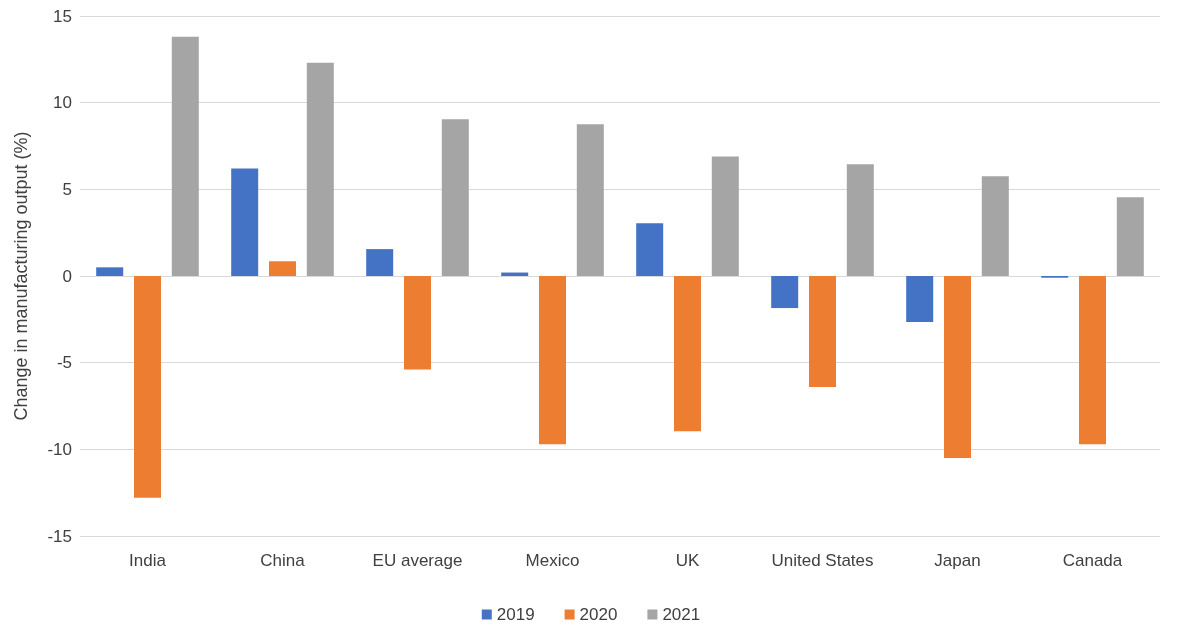 This screenshot has height=632, width=1182. I want to click on legend-label: 2019, so click(515, 614).